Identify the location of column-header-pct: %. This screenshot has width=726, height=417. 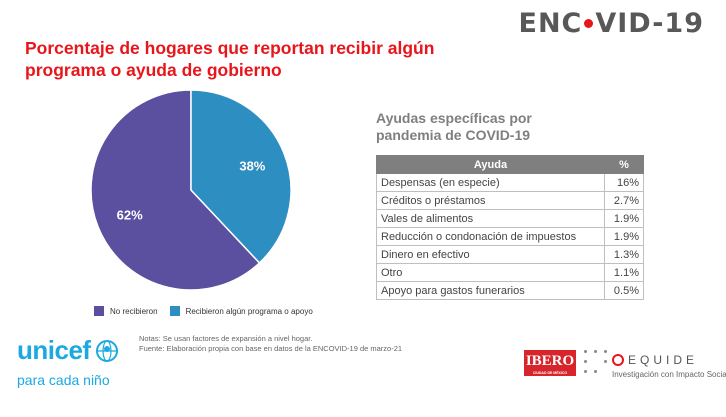
(624, 164).